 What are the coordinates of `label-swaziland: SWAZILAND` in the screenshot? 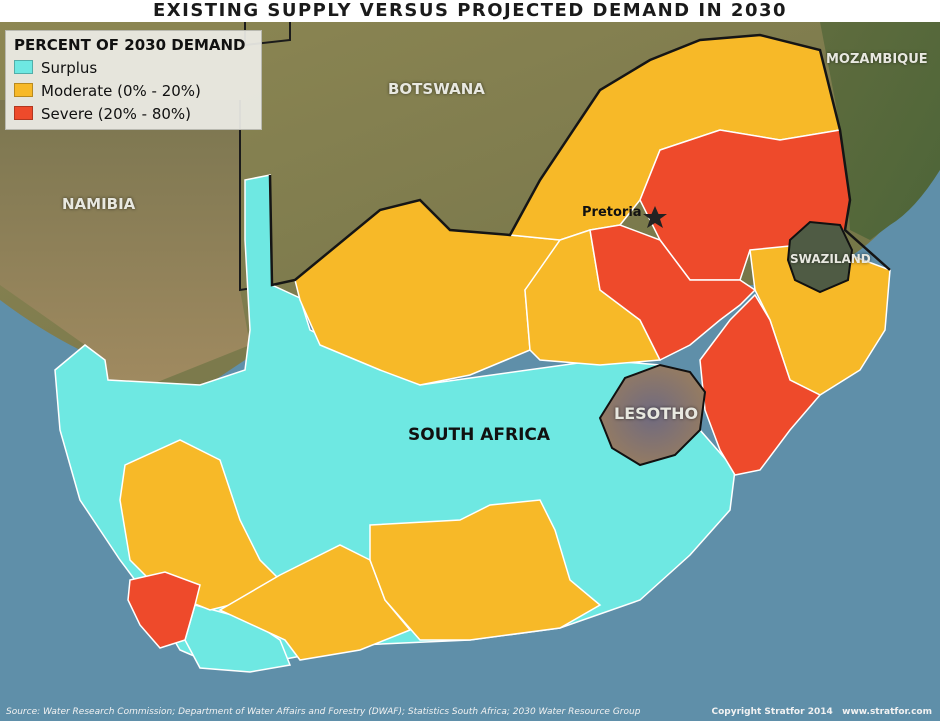 It's located at (830, 259).